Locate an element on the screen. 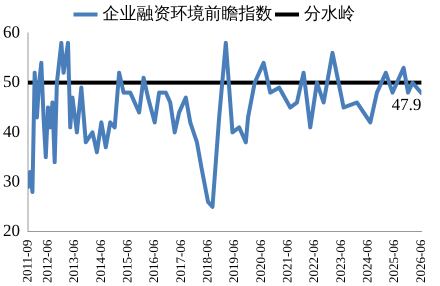 This screenshot has width=440, height=286. y-tick-label: 30 is located at coordinates (11, 180).